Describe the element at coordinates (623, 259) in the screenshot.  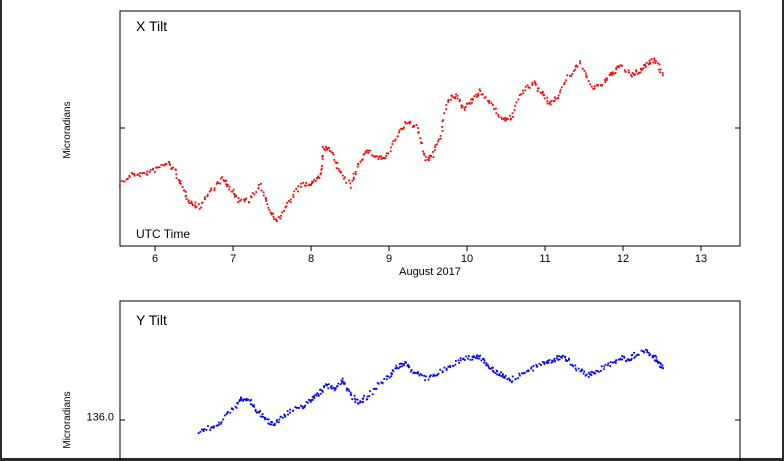
I see `x-tick-label: 12` at that location.